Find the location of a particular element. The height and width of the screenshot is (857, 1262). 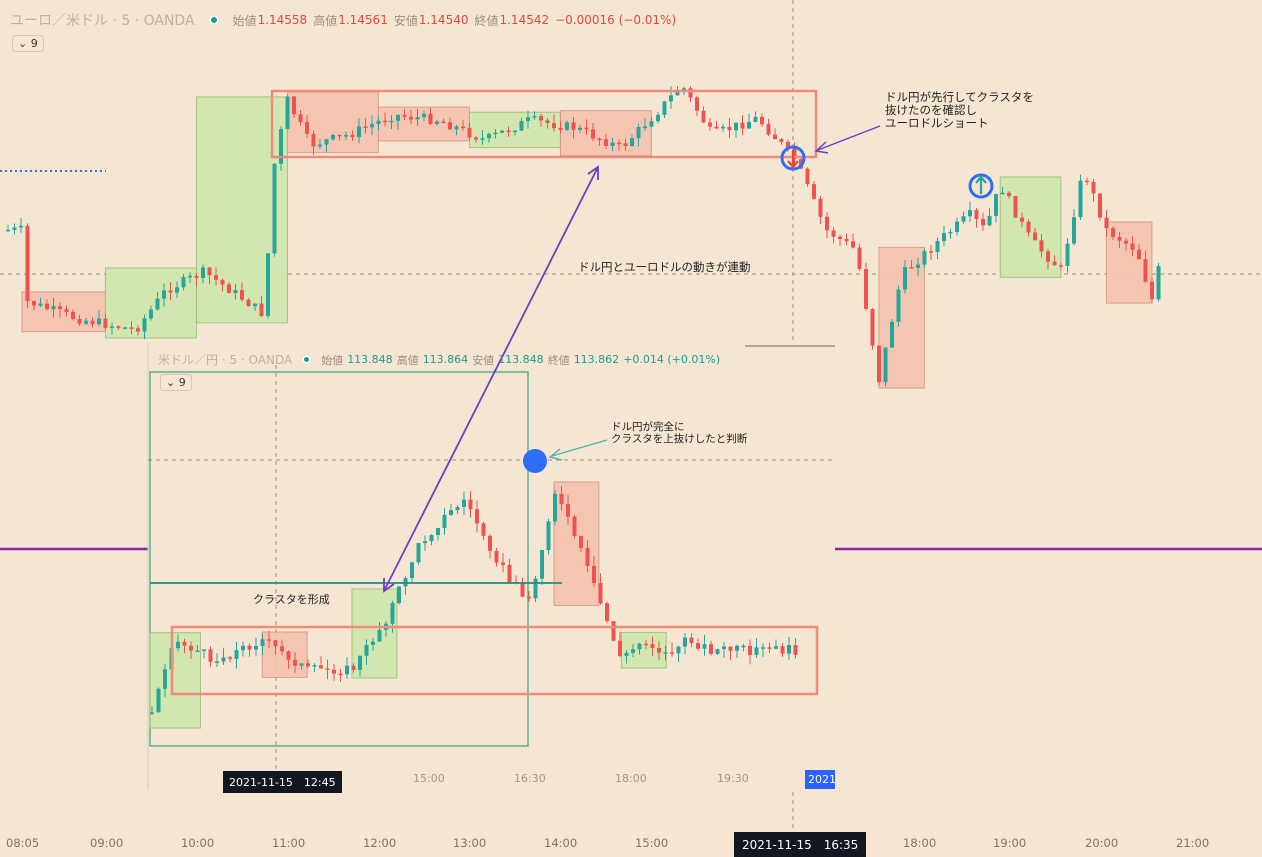

annotation-eurusd-short: ドル円が先行してクラスタを 抜けたのを確認し ユーロドルショート is located at coordinates (959, 110).